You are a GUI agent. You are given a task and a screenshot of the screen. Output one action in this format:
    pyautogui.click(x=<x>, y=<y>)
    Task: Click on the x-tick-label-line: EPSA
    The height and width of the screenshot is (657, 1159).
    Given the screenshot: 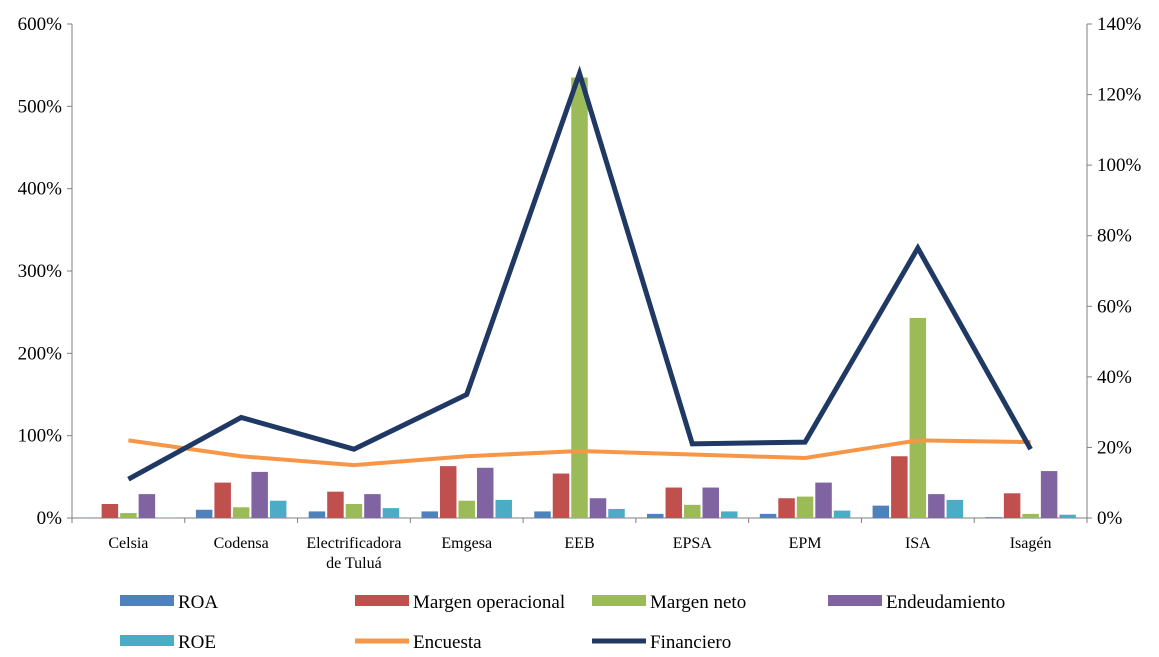 What is the action you would take?
    pyautogui.click(x=693, y=543)
    